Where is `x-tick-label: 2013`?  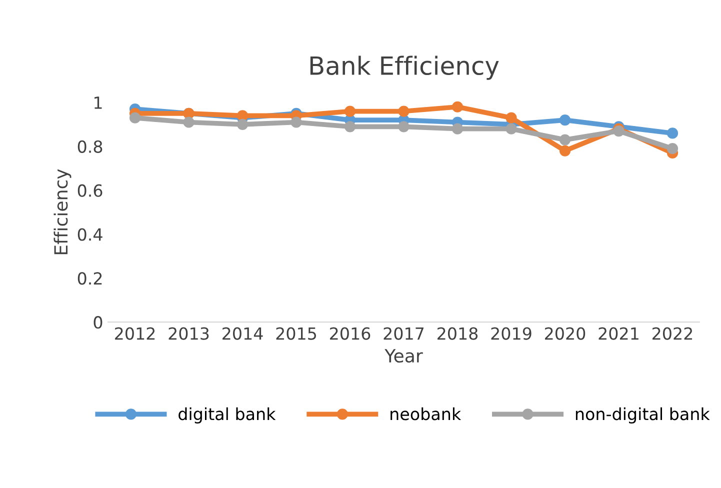 x-tick-label: 2013 is located at coordinates (188, 333).